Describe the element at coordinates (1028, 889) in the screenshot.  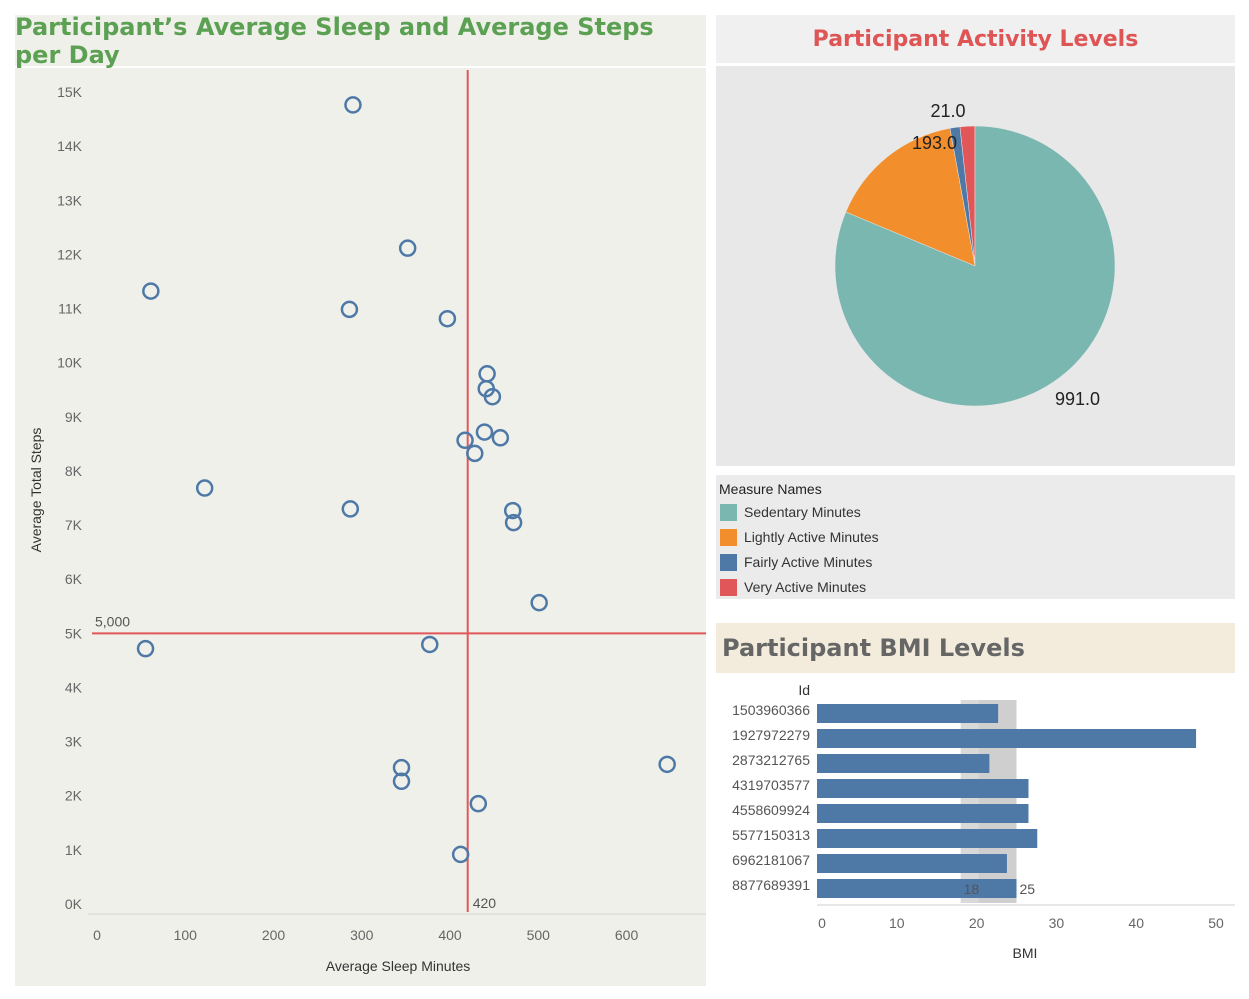
I see `bmi-band-label-high: 25` at that location.